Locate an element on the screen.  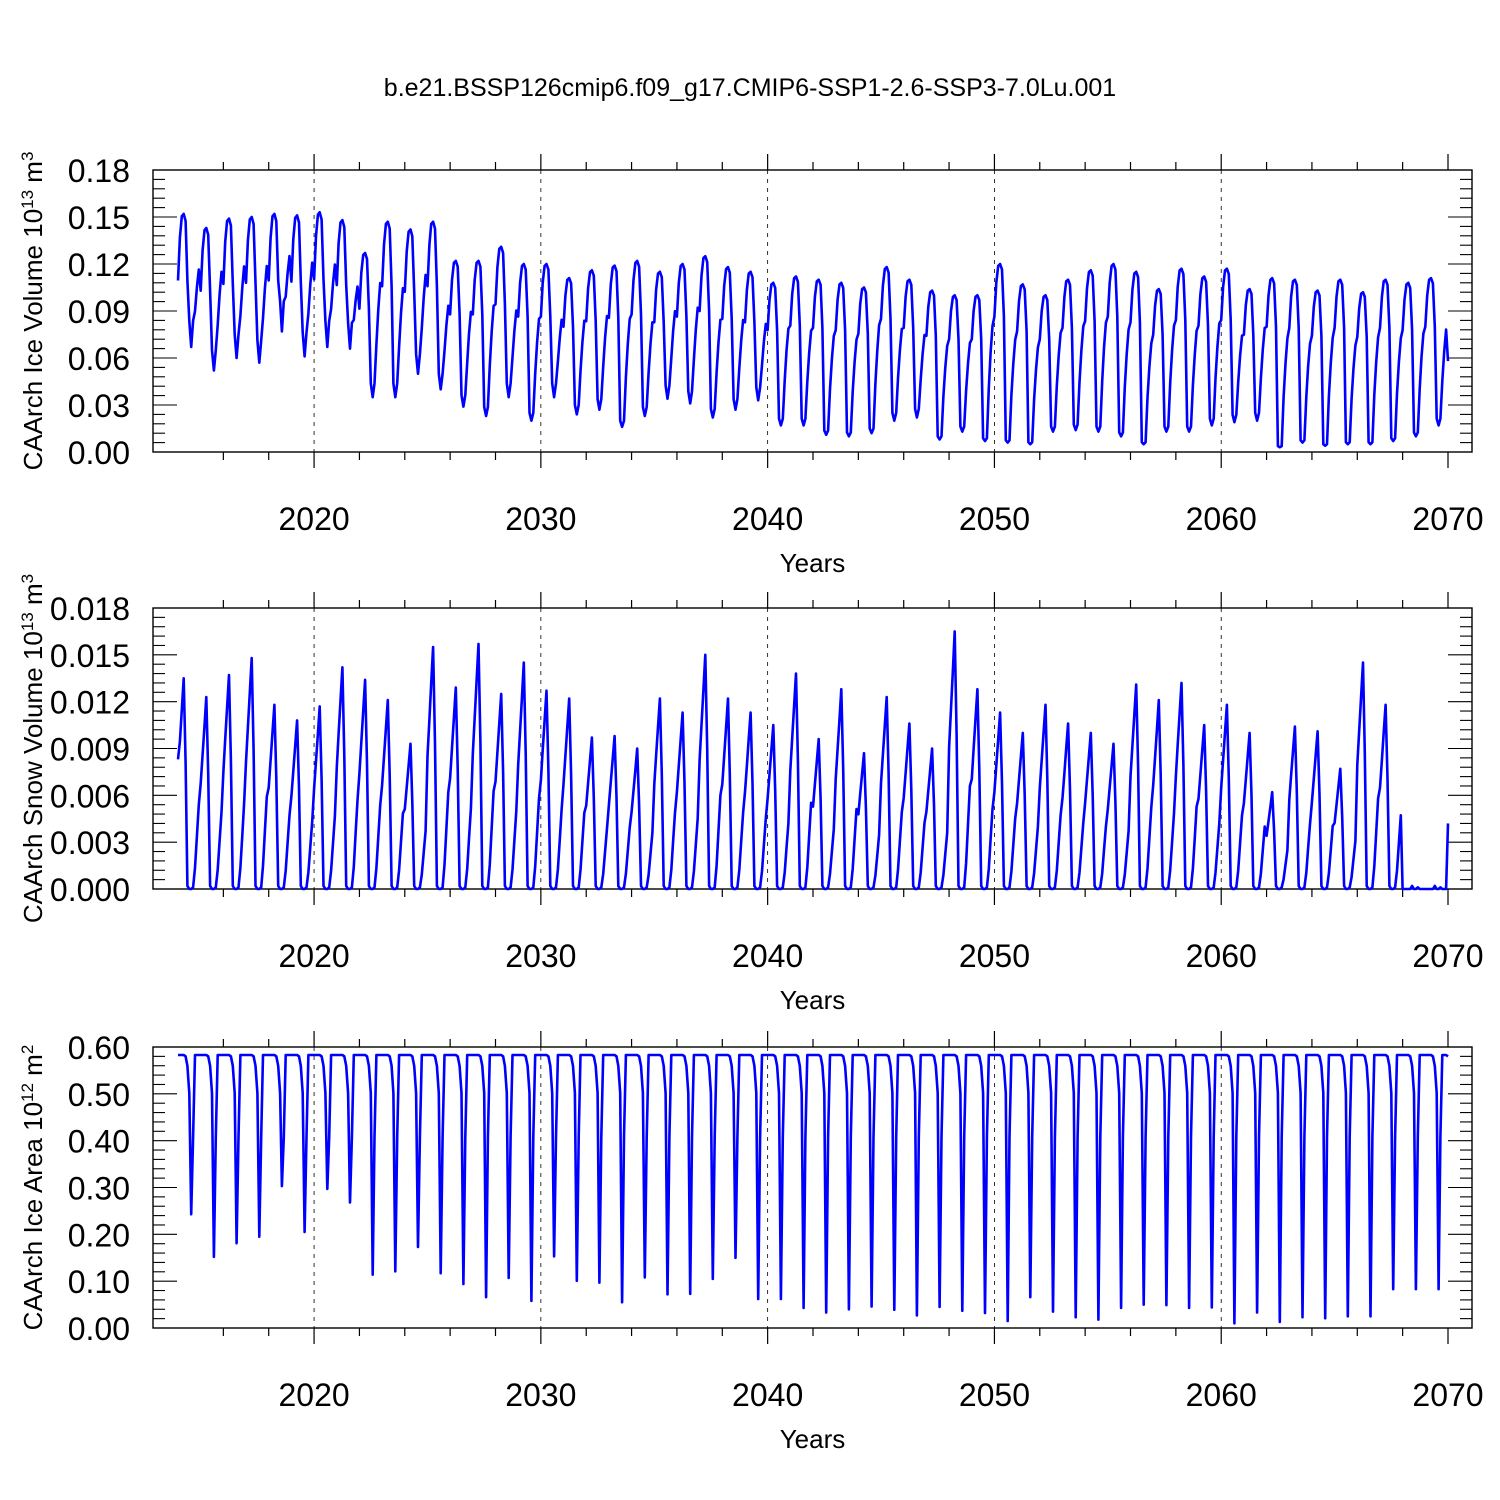
y-tick-label: 0.06 is located at coordinates (99, 359).